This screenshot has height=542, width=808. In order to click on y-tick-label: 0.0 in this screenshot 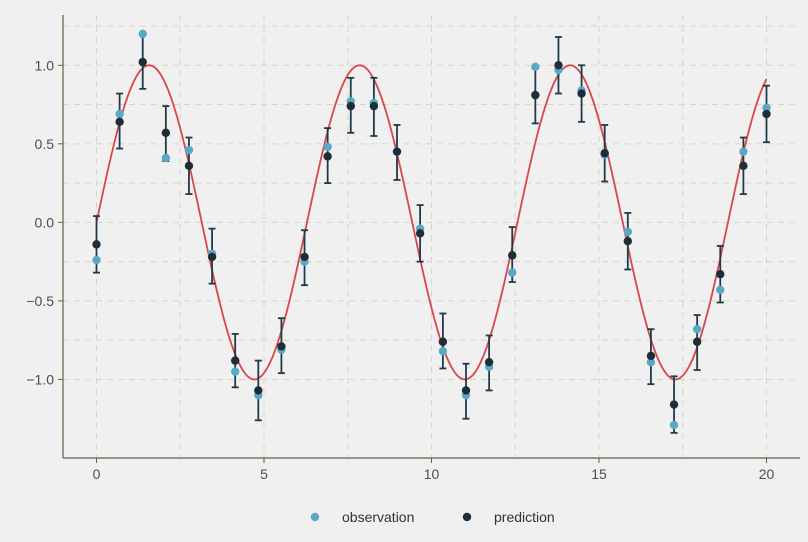, I will do `click(45, 222)`.